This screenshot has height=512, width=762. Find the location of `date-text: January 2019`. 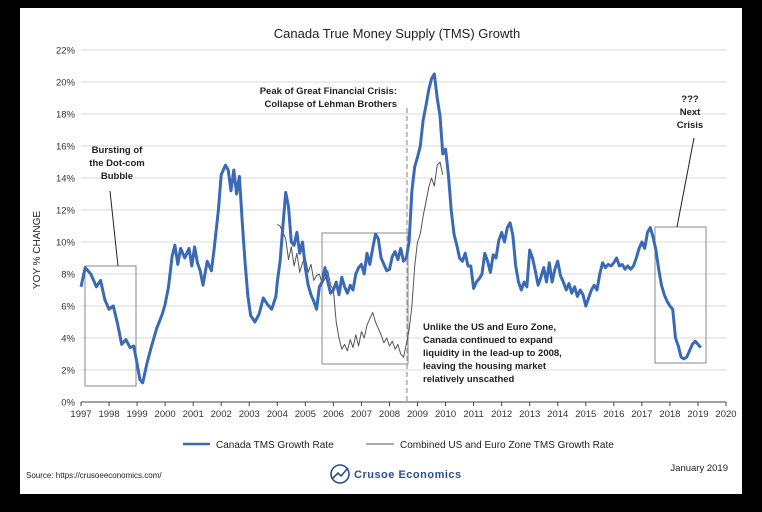

date-text: January 2019 is located at coordinates (699, 468).